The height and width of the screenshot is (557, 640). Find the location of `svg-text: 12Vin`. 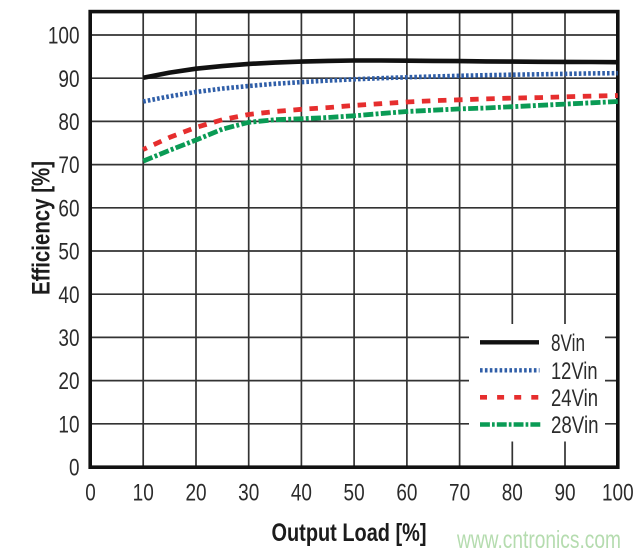

svg-text: 12Vin is located at coordinates (574, 371).